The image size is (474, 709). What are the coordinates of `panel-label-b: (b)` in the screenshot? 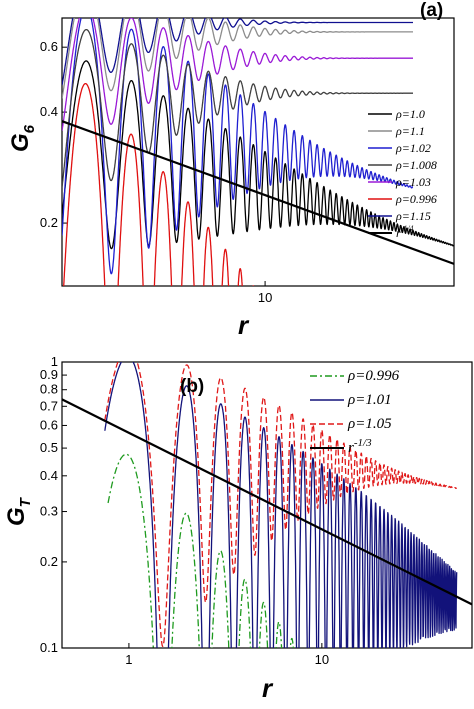 It's located at (192, 386).